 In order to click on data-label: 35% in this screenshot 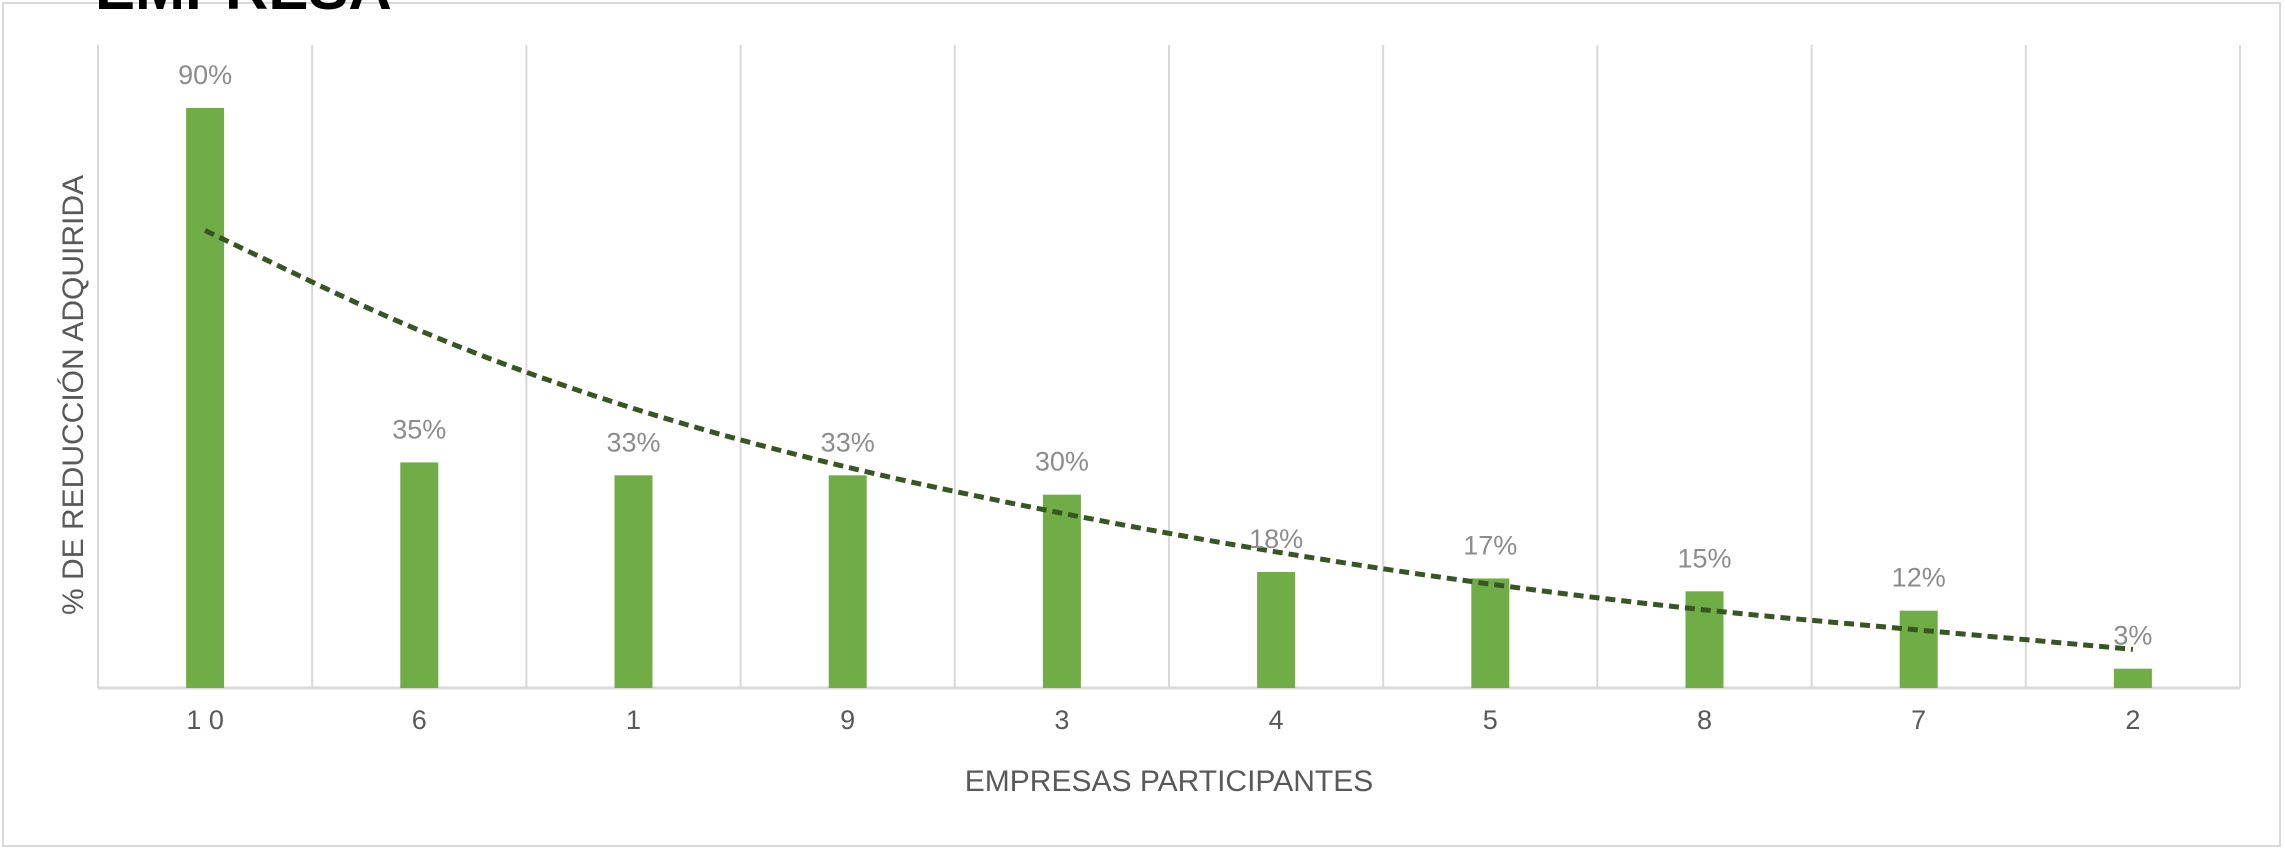, I will do `click(419, 429)`.